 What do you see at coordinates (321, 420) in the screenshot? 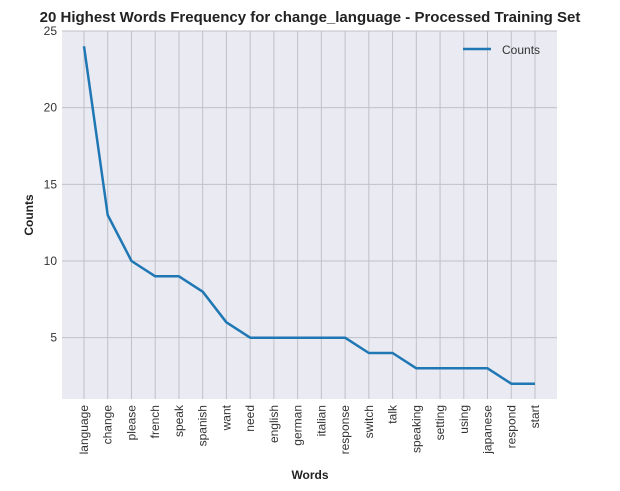
I see `x-tick-label: italian` at bounding box center [321, 420].